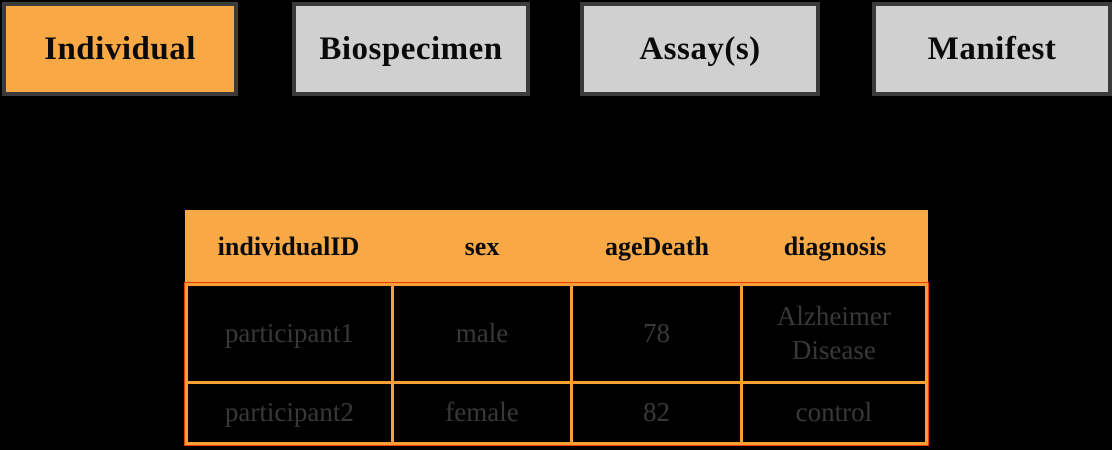 The height and width of the screenshot is (450, 1112). I want to click on table-cell-diagnosis: Alzheimer Disease, so click(833, 333).